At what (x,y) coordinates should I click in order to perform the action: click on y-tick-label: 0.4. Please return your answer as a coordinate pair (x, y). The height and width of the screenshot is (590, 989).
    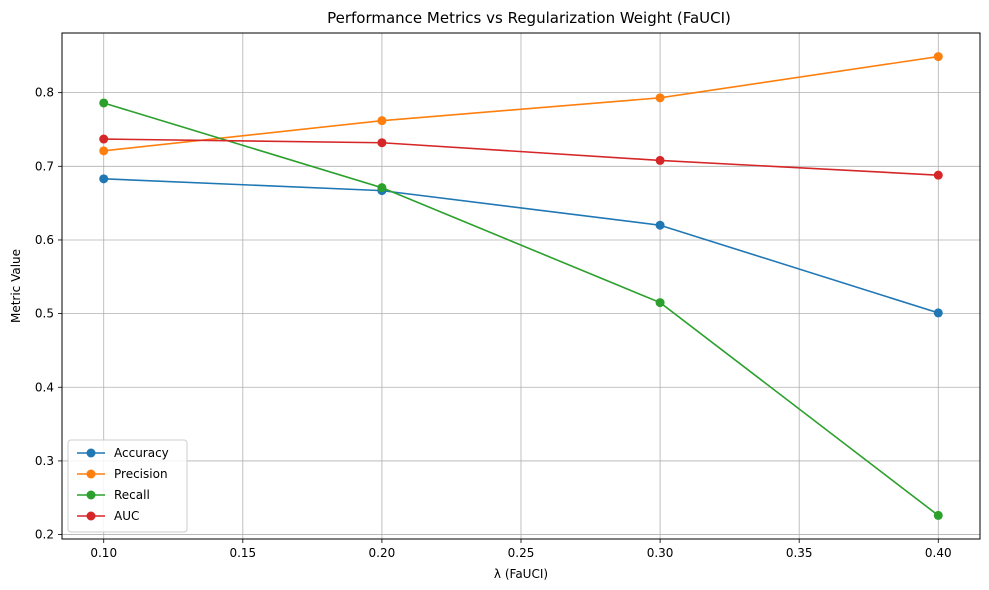
    Looking at the image, I should click on (44, 387).